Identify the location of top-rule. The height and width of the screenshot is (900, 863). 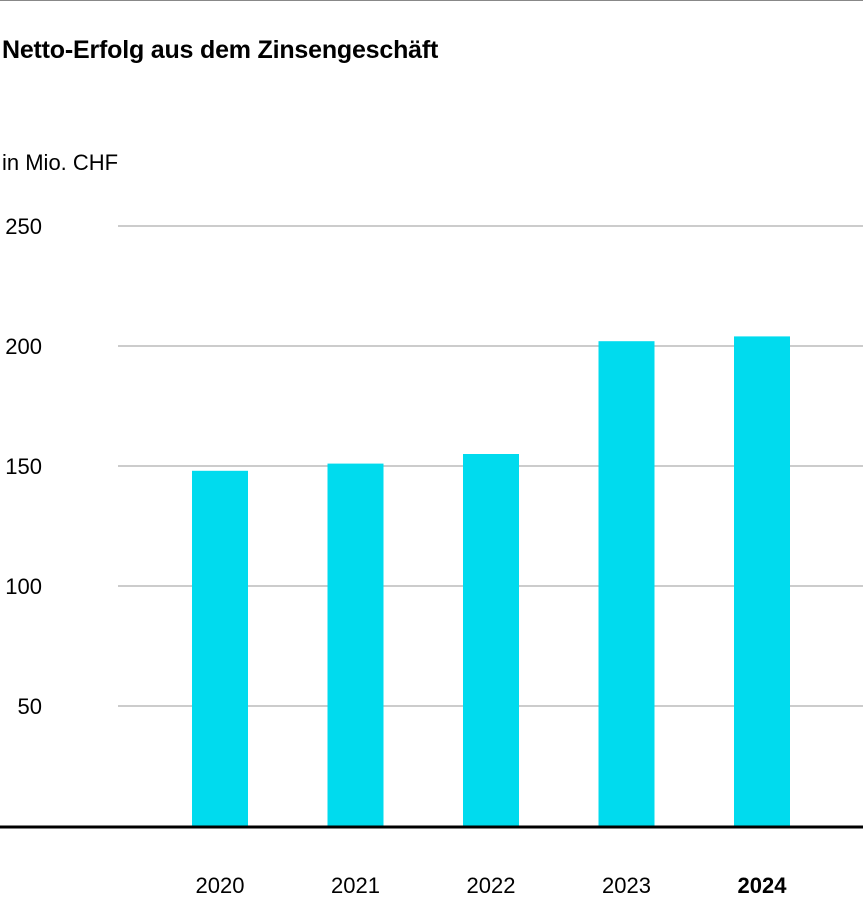
(431, 0).